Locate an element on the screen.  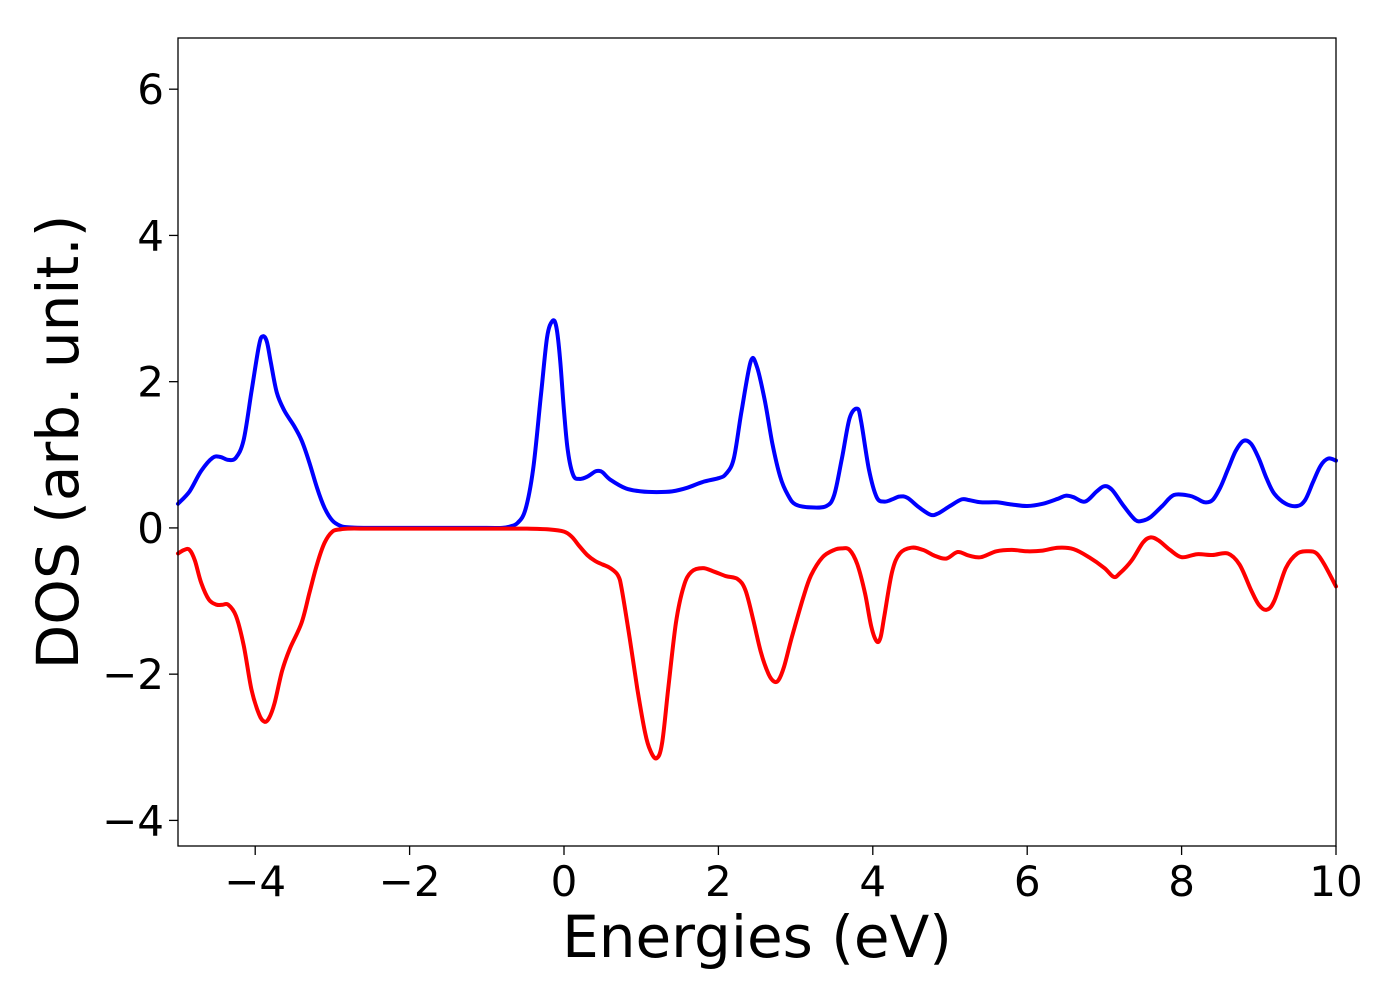
y-tick-label: 6 is located at coordinates (150, 89).